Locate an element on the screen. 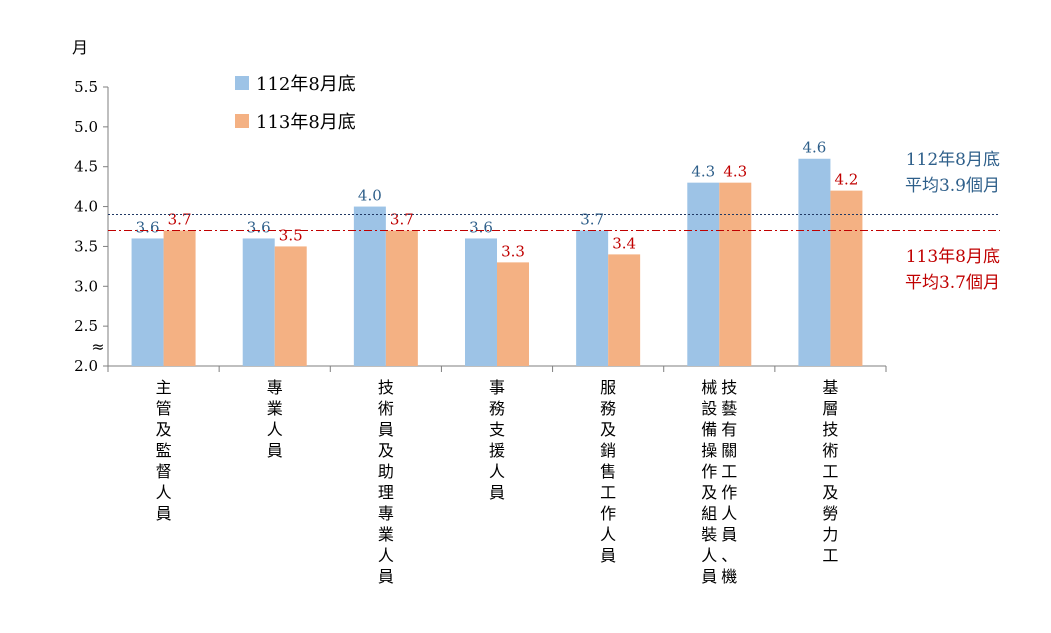  bar-value-label: 3.5 is located at coordinates (291, 235).